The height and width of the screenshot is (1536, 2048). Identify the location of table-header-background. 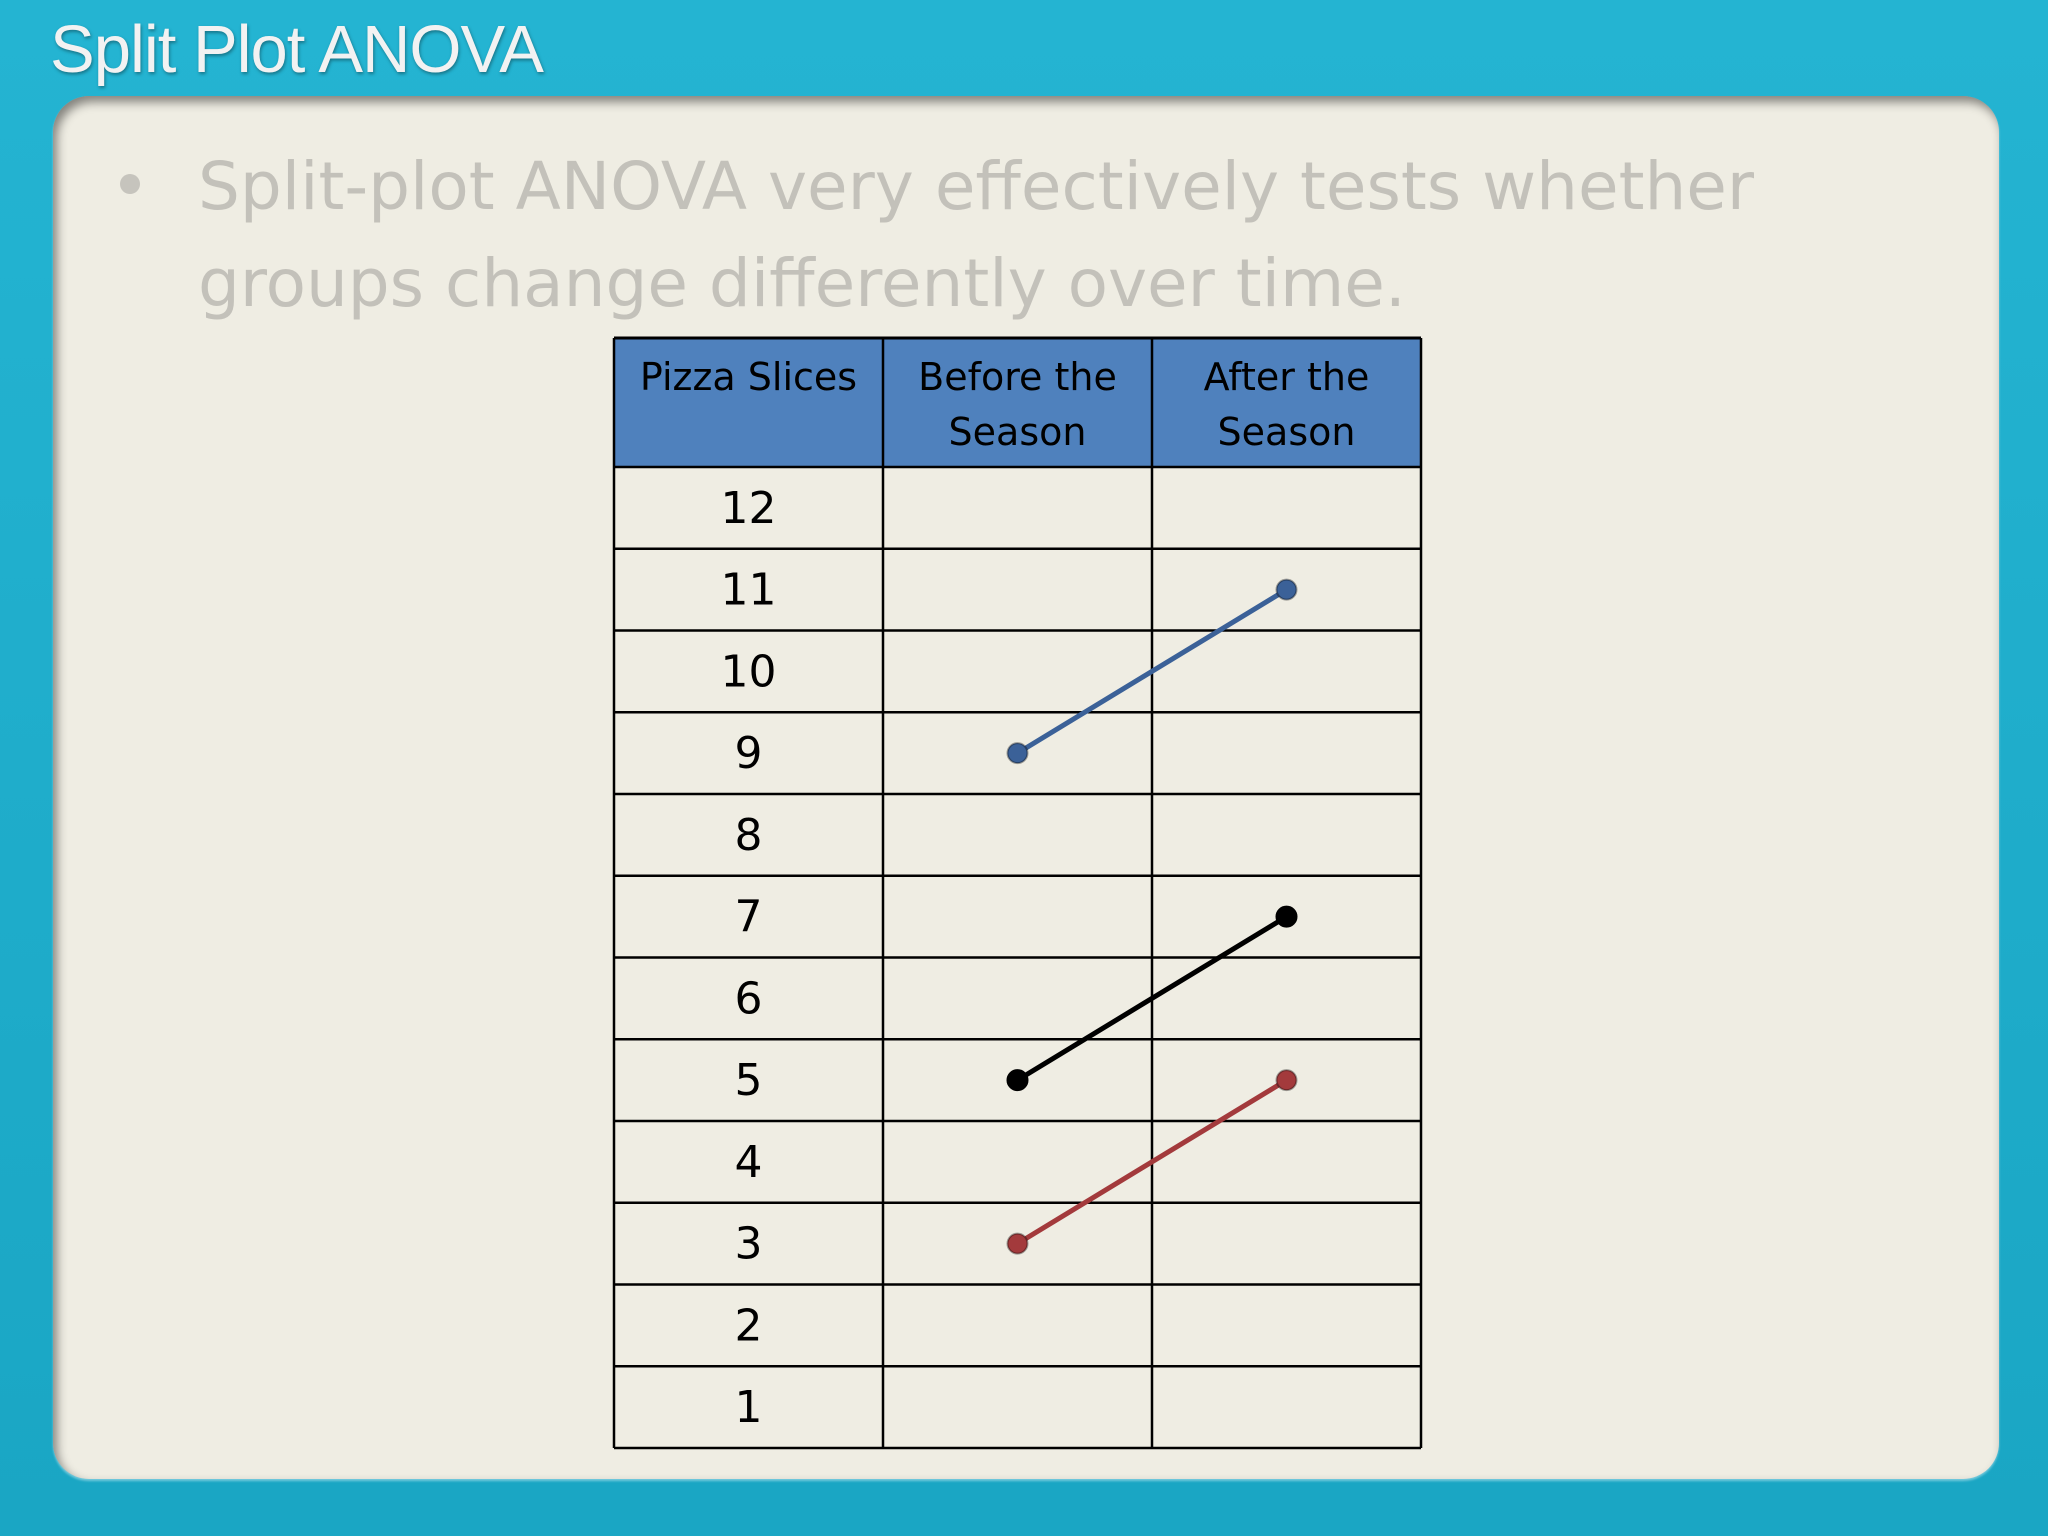
(1017, 402).